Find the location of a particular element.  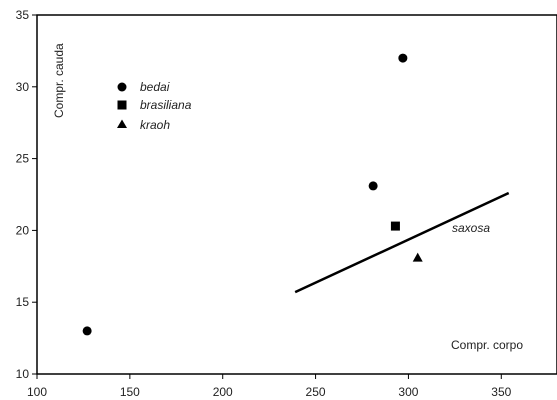

legend: bedai brasiliana kraoh is located at coordinates (154, 106).